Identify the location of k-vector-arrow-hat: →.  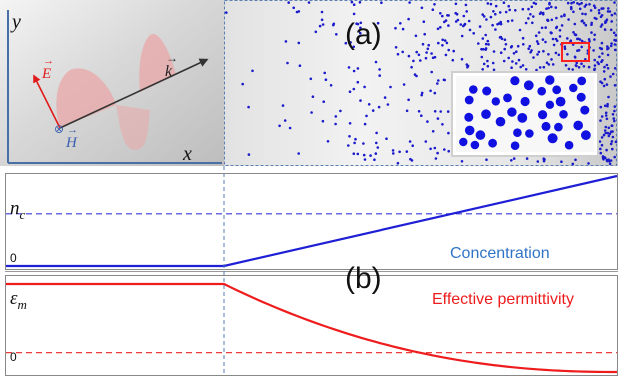
(172, 58).